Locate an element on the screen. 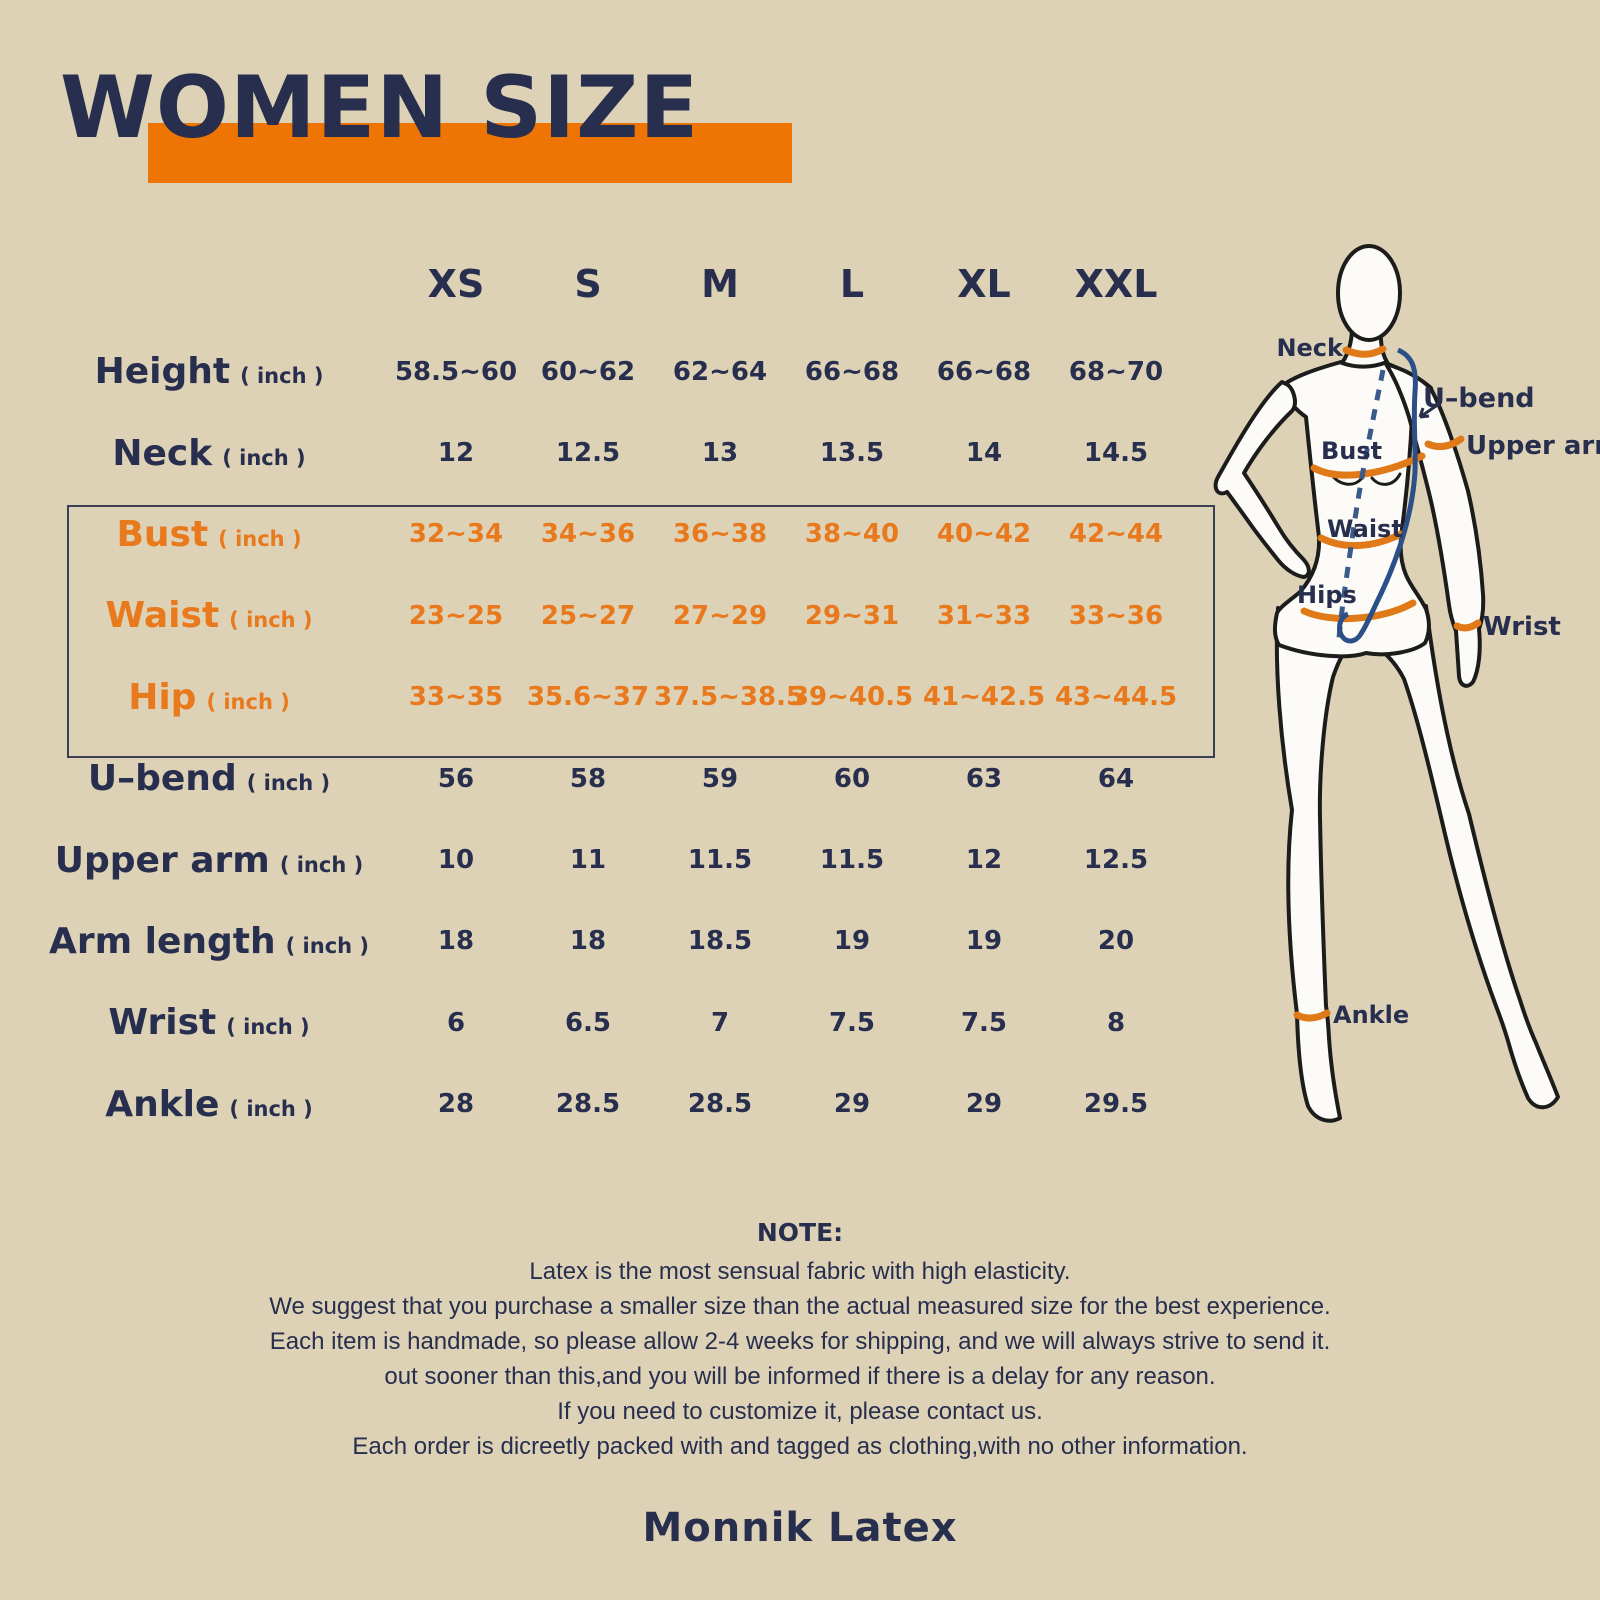 The width and height of the screenshot is (1600, 1600). row-label-text: Upper arm is located at coordinates (162, 860).